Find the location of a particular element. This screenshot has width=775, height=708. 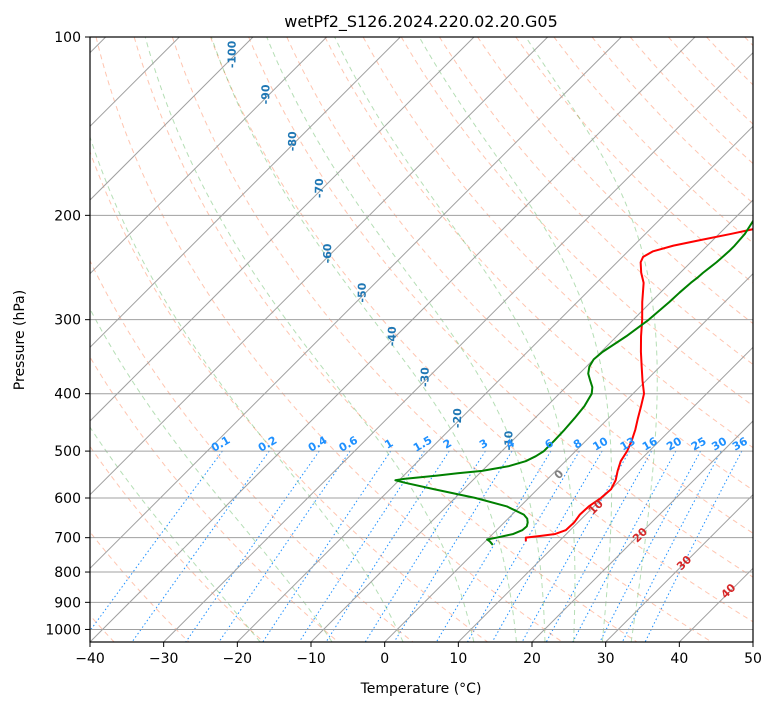

x-tick-label: −10 is located at coordinates (311, 659).